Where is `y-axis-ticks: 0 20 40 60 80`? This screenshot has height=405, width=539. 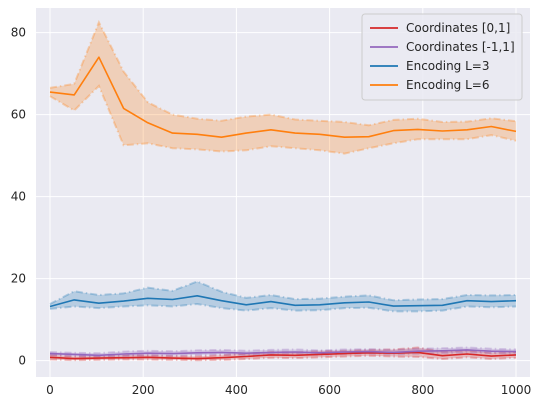
y-axis-ticks: 0 20 40 60 80 is located at coordinates (18, 197).